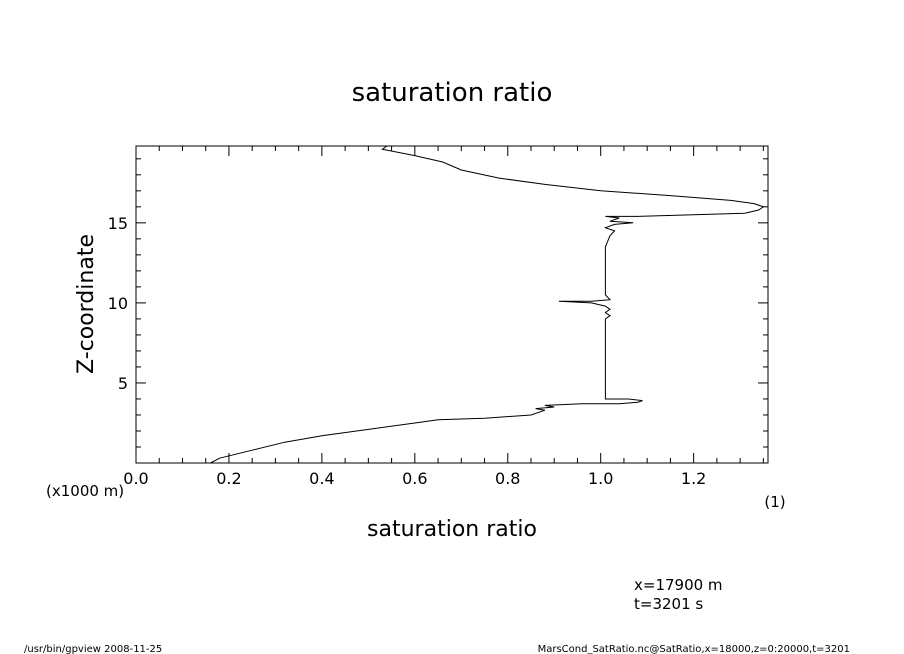 The image size is (904, 654). Describe the element at coordinates (228, 478) in the screenshot. I see `x-tick-label: 0.2` at that location.